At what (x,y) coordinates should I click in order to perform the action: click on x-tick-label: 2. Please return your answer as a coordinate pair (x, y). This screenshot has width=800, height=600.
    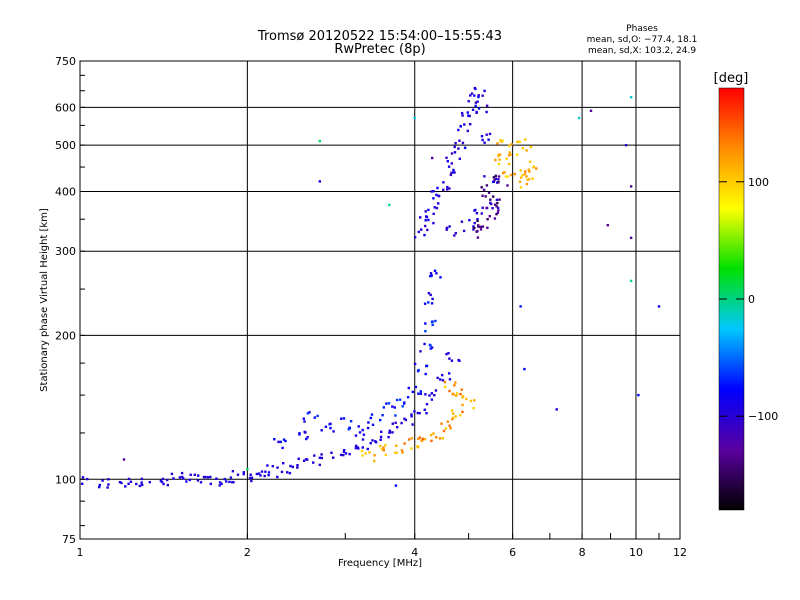
    Looking at the image, I should click on (247, 552).